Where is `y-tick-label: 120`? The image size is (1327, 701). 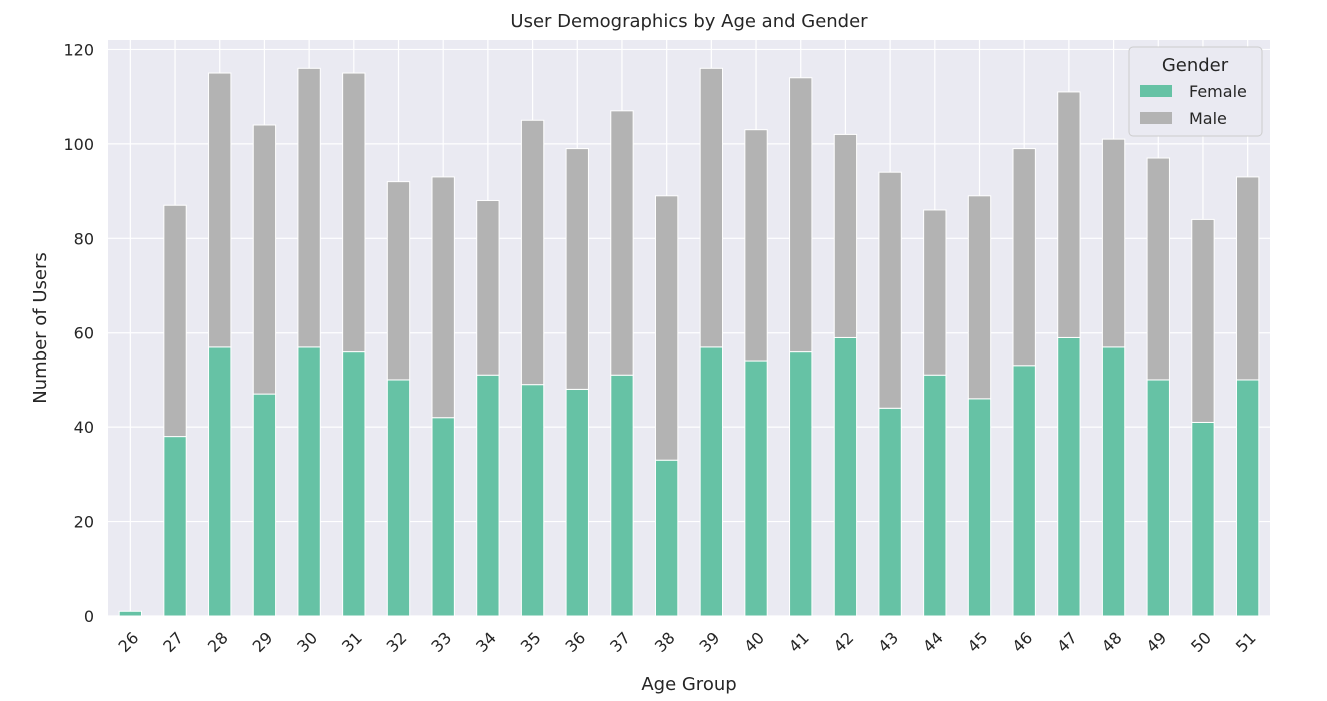
y-tick-label: 120 is located at coordinates (78, 49).